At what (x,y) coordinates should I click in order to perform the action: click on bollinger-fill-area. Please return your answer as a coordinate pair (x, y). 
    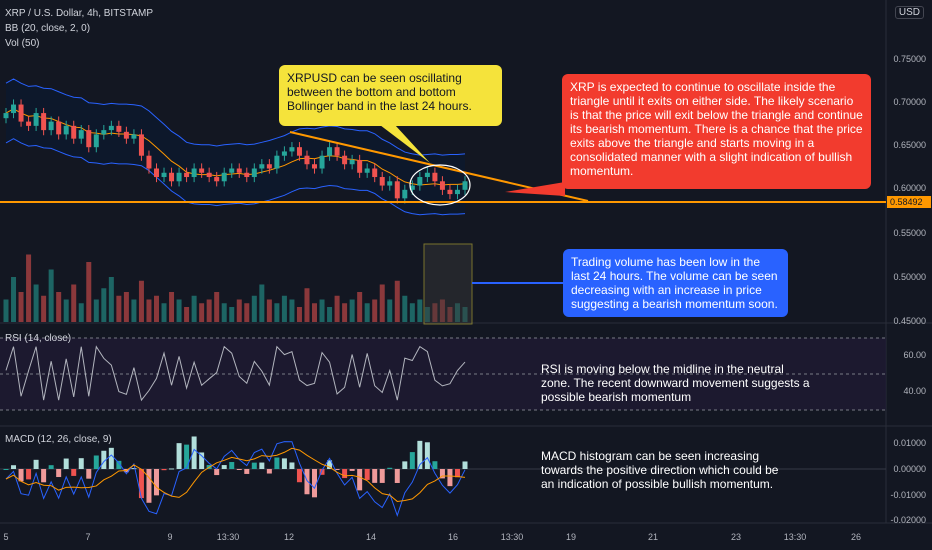
    Looking at the image, I should click on (235, 146).